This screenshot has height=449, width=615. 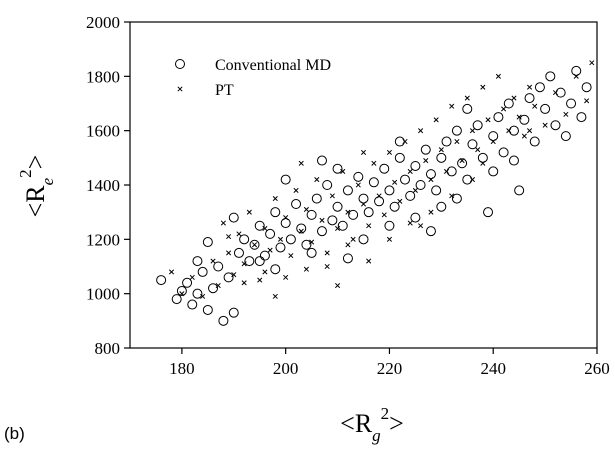 What do you see at coordinates (182, 368) in the screenshot?
I see `x-tick-label: 180` at bounding box center [182, 368].